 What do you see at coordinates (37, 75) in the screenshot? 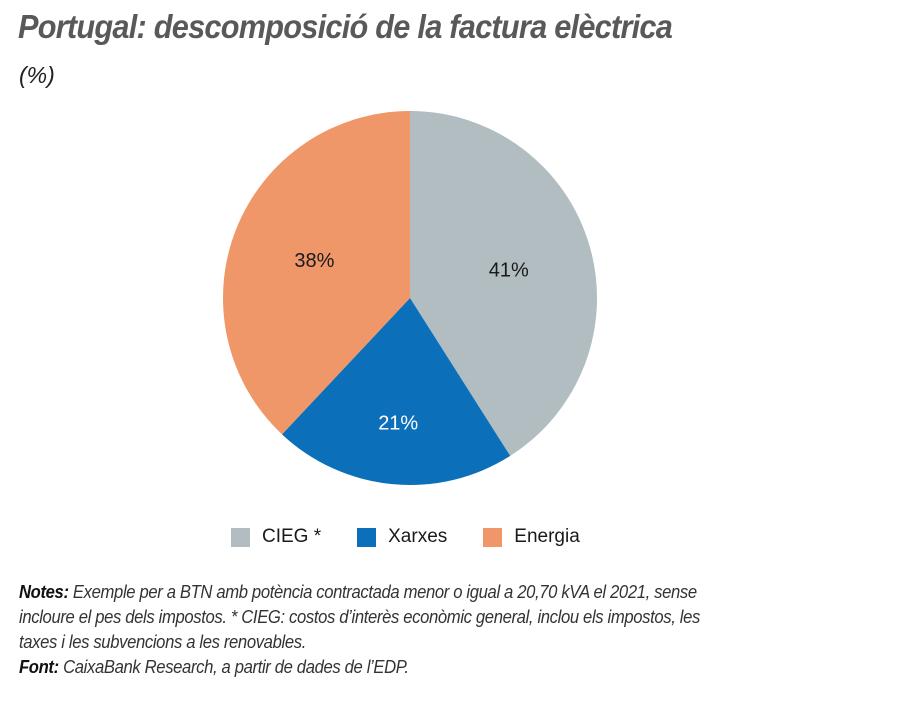
I see `chart-subtitle: (%)` at bounding box center [37, 75].